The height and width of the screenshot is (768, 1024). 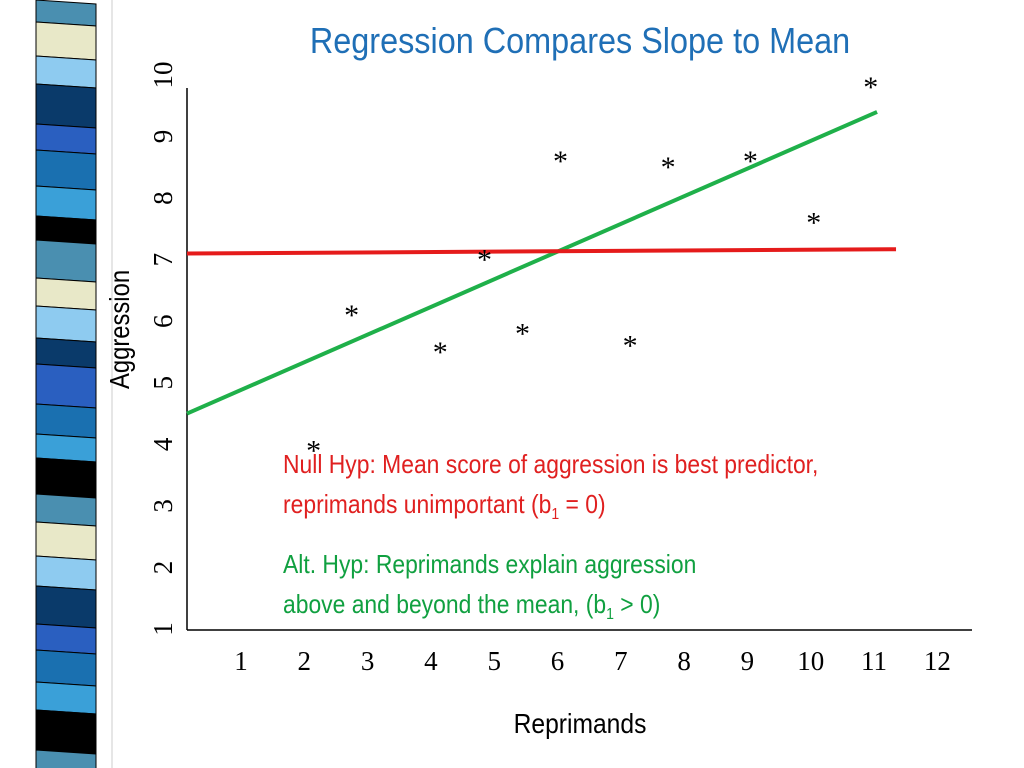 I want to click on null-hypothesis-line2: reprimands unimportant (b1 = 0), so click(x=550, y=509).